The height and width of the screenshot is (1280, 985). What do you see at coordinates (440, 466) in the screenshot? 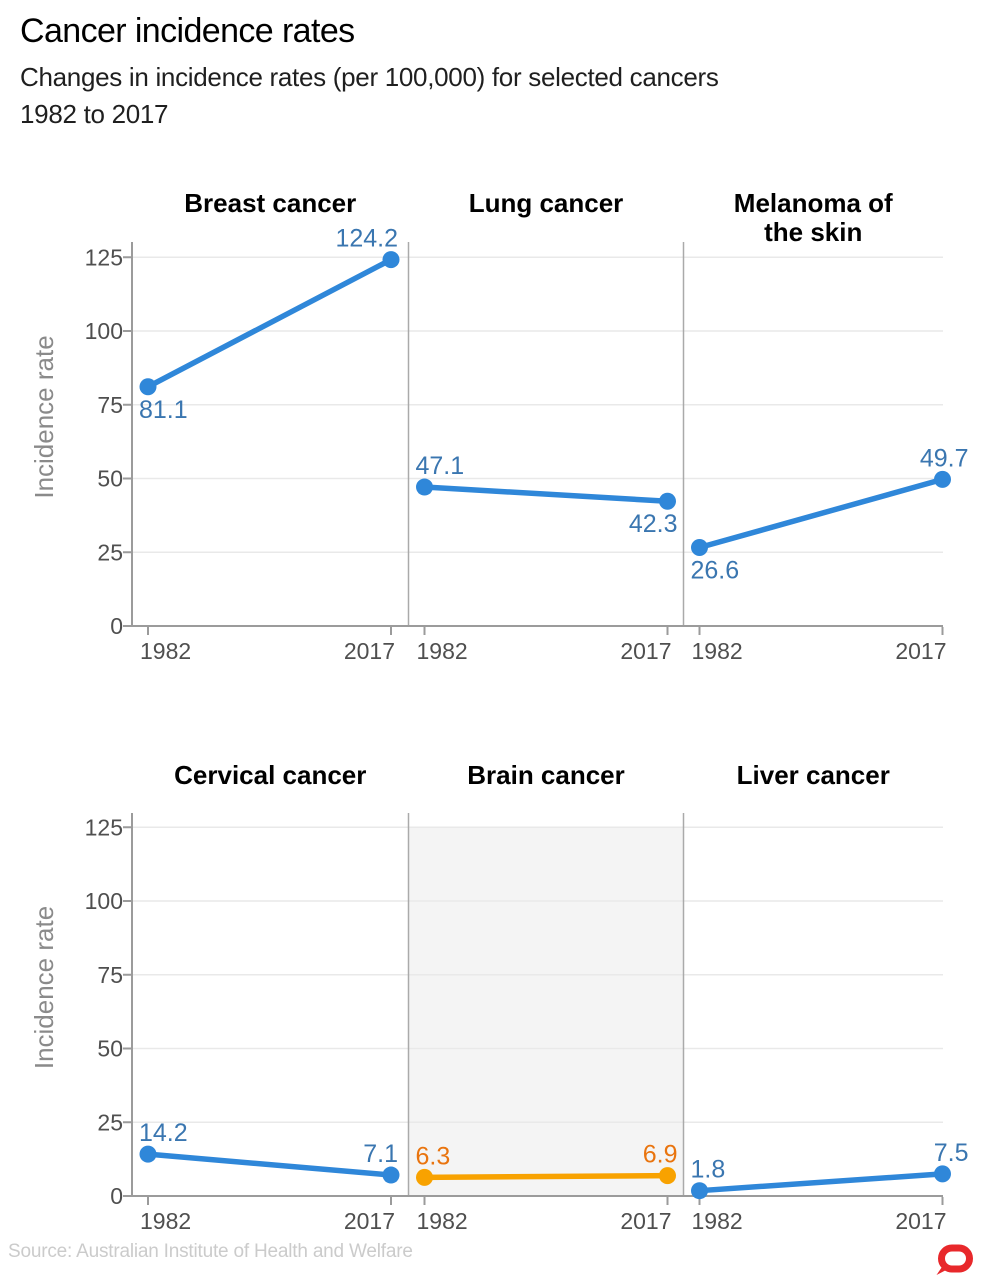
I see `value-label: 47.1` at bounding box center [440, 466].